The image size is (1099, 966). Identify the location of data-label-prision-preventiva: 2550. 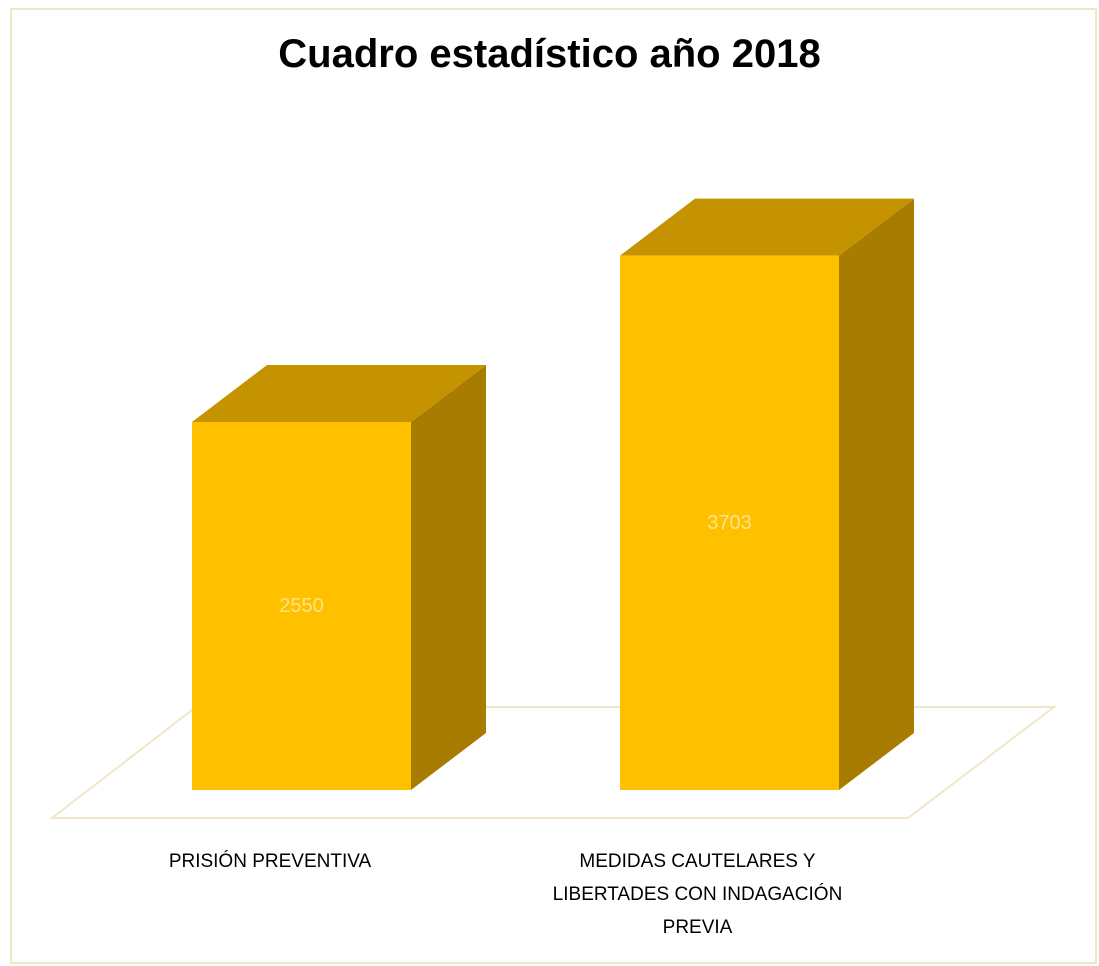
(301, 606).